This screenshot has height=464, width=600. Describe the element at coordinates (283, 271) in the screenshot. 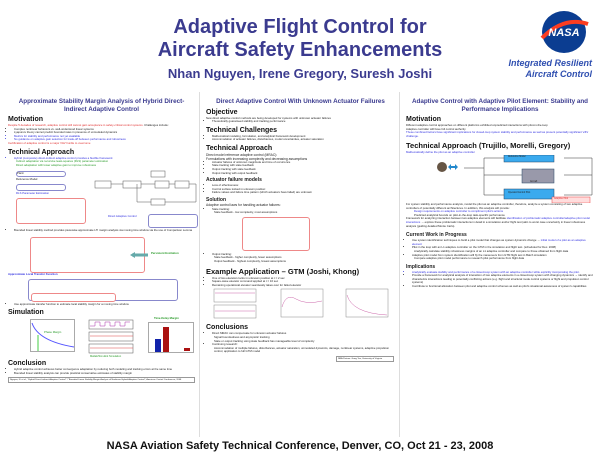

I see `heading-example-application: Example Application – GTM (Joshi, Khong)` at that location.